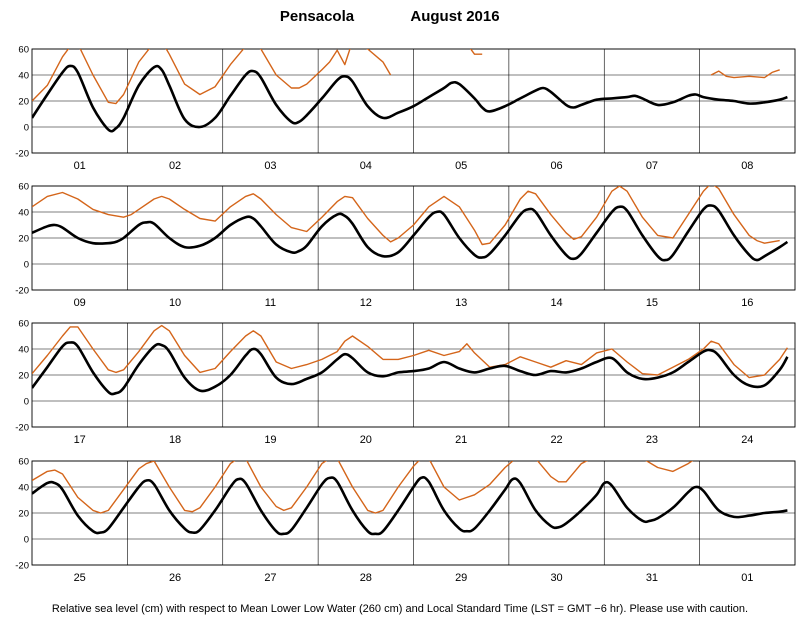  What do you see at coordinates (652, 578) in the screenshot?
I see `day-tick-label: 31` at bounding box center [652, 578].